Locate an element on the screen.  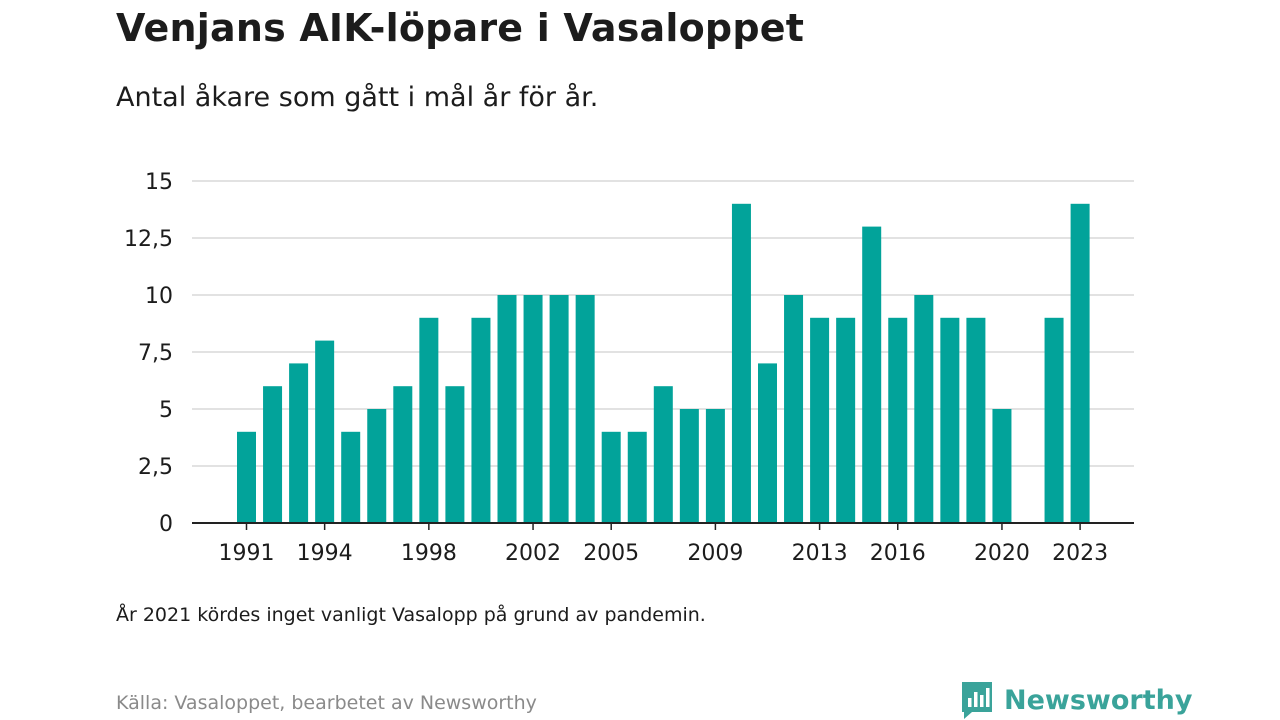
x-tick-label: 1994 is located at coordinates (325, 553).